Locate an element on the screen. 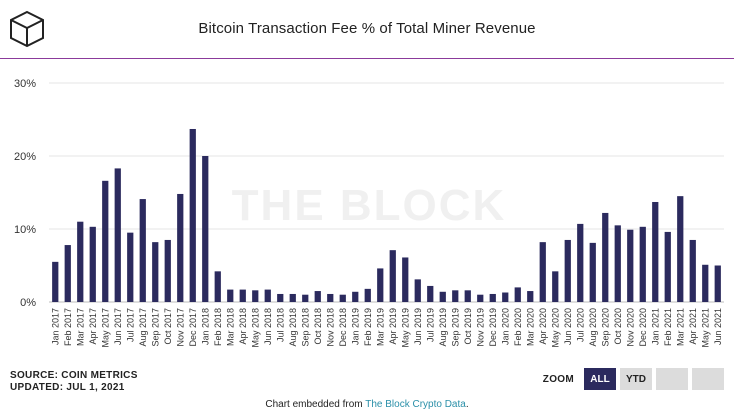  x-tick-label: Sep 2018 is located at coordinates (305, 327).